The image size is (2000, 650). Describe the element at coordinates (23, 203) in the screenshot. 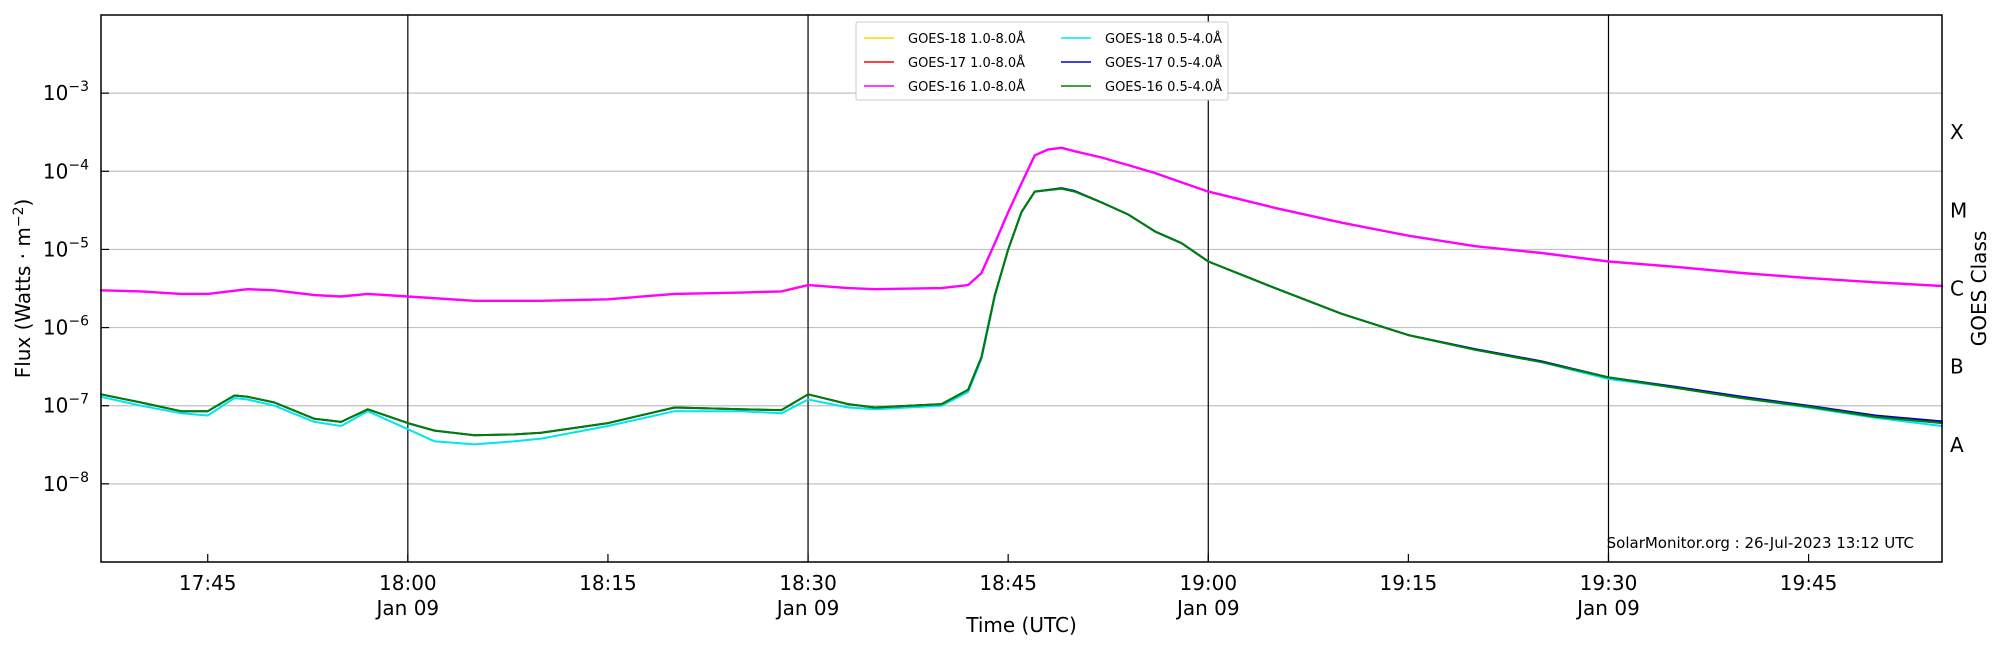

I see `y-axis-title-close: )` at that location.